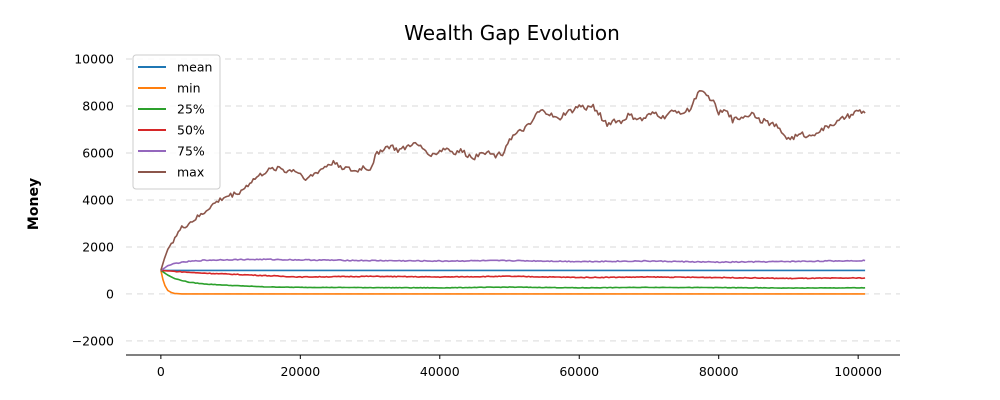 The image size is (1000, 400). What do you see at coordinates (191, 130) in the screenshot?
I see `legend-label: 50%` at bounding box center [191, 130].